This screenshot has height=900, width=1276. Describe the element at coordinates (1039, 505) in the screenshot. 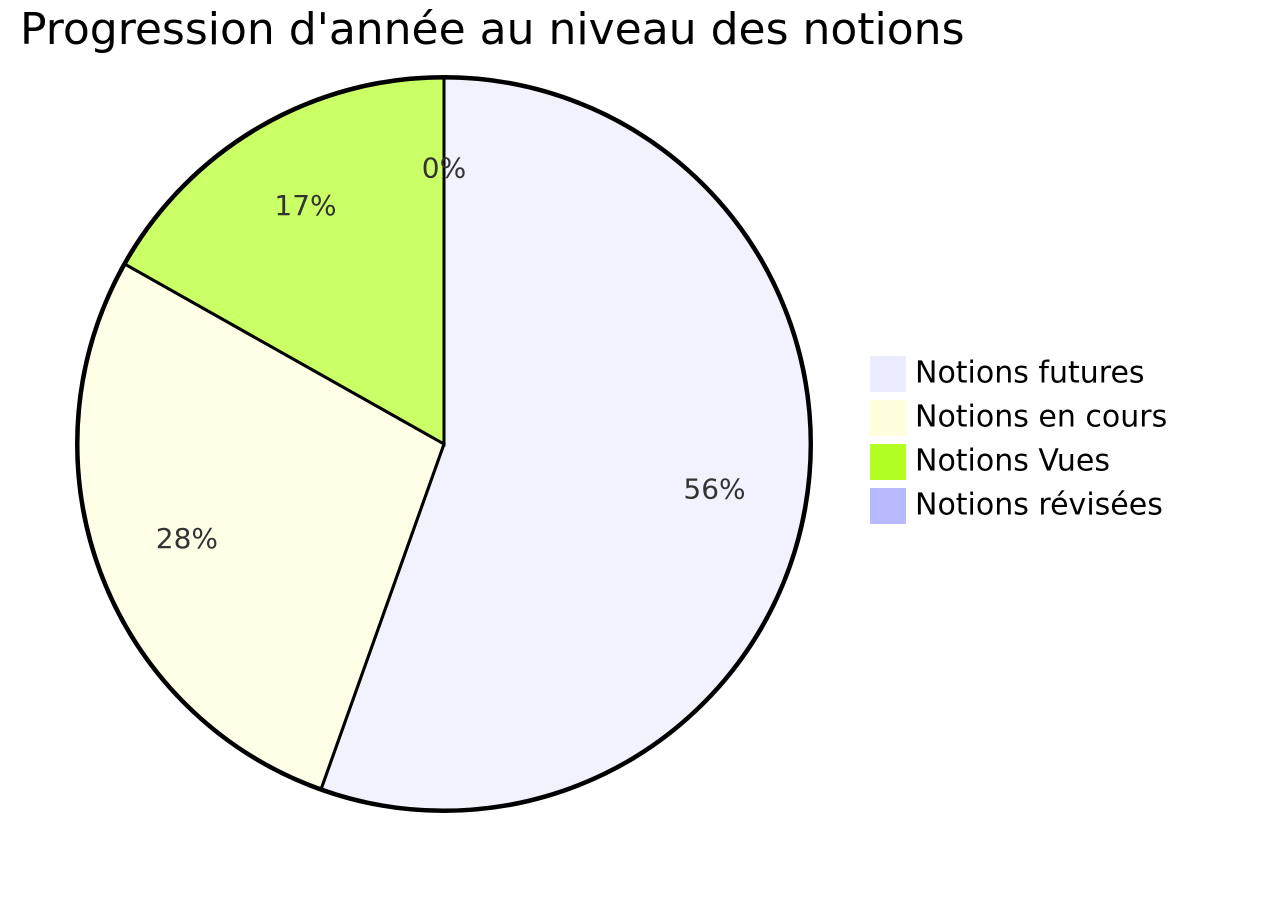

I see `legend-label: Notions révisées` at that location.